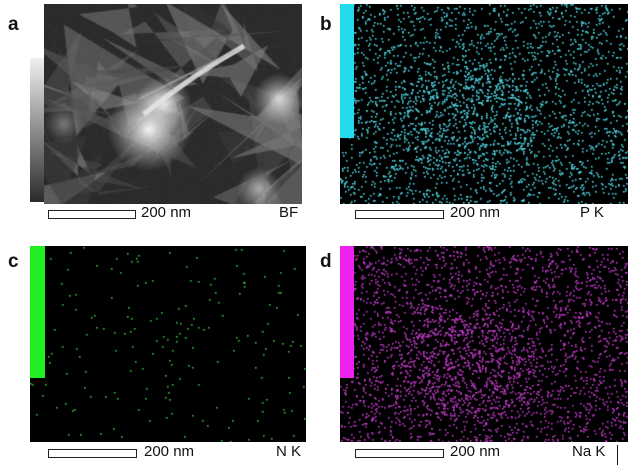 The width and height of the screenshot is (642, 473). What do you see at coordinates (289, 212) in the screenshot?
I see `channel-label: BF` at bounding box center [289, 212].